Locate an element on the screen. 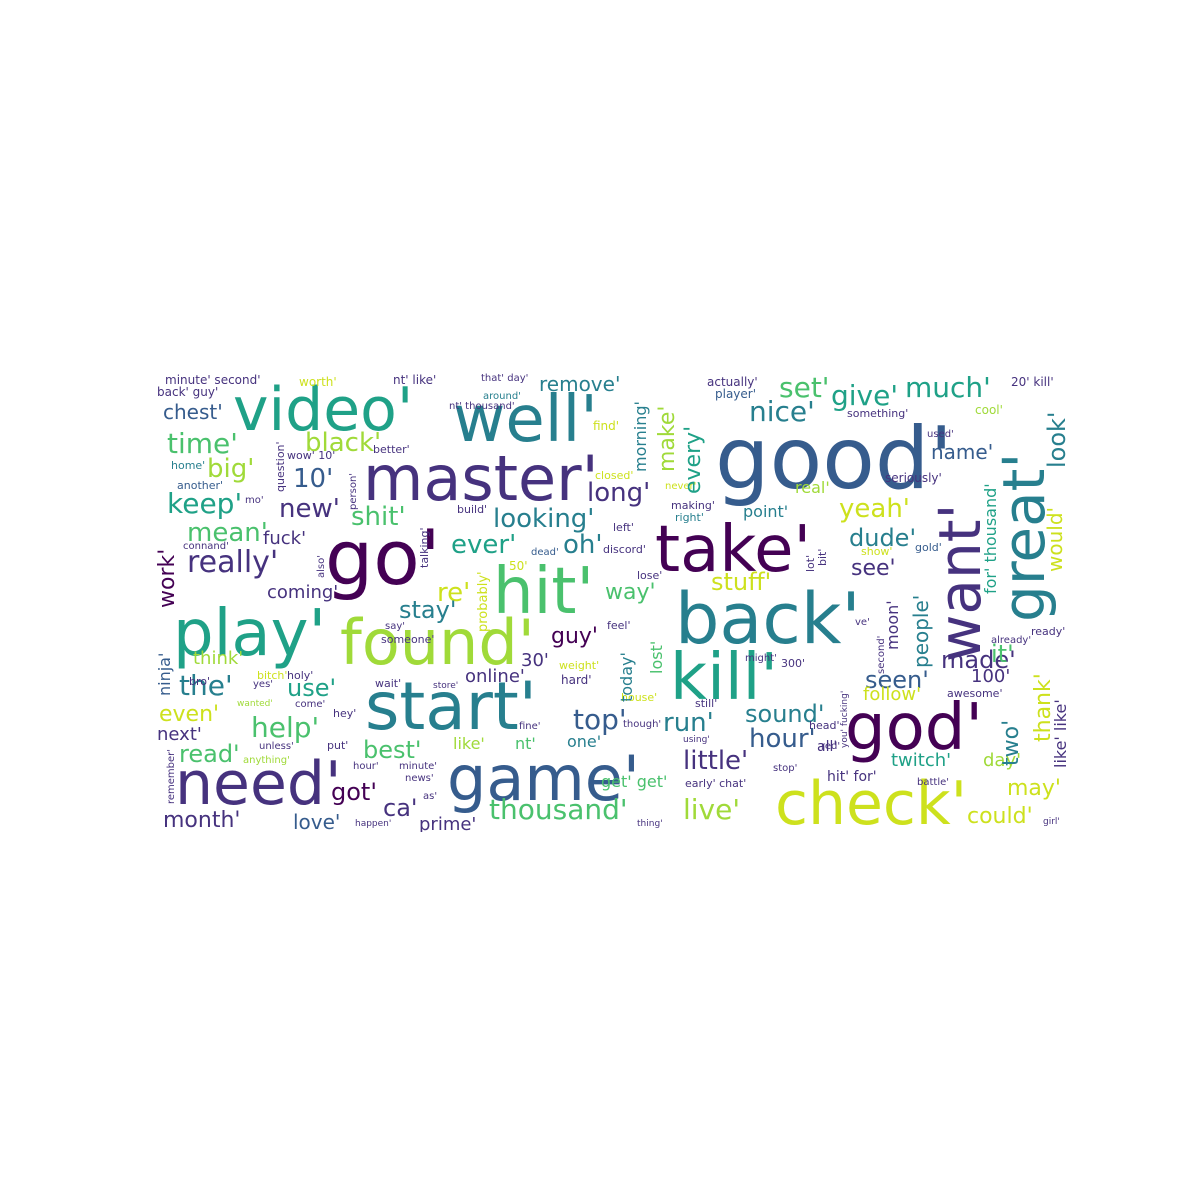 This screenshot has width=1200, height=1200. word-making: making' is located at coordinates (693, 505).